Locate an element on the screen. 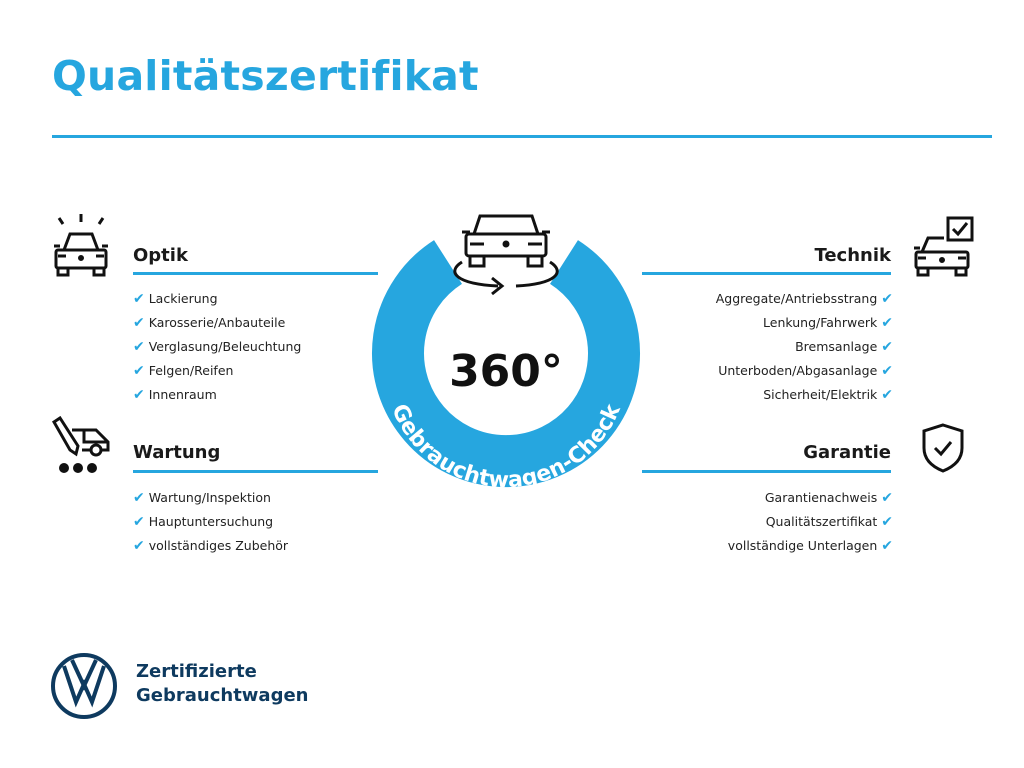  list-item: Aggregate/Antriebsstrang ✔ is located at coordinates (804, 299).